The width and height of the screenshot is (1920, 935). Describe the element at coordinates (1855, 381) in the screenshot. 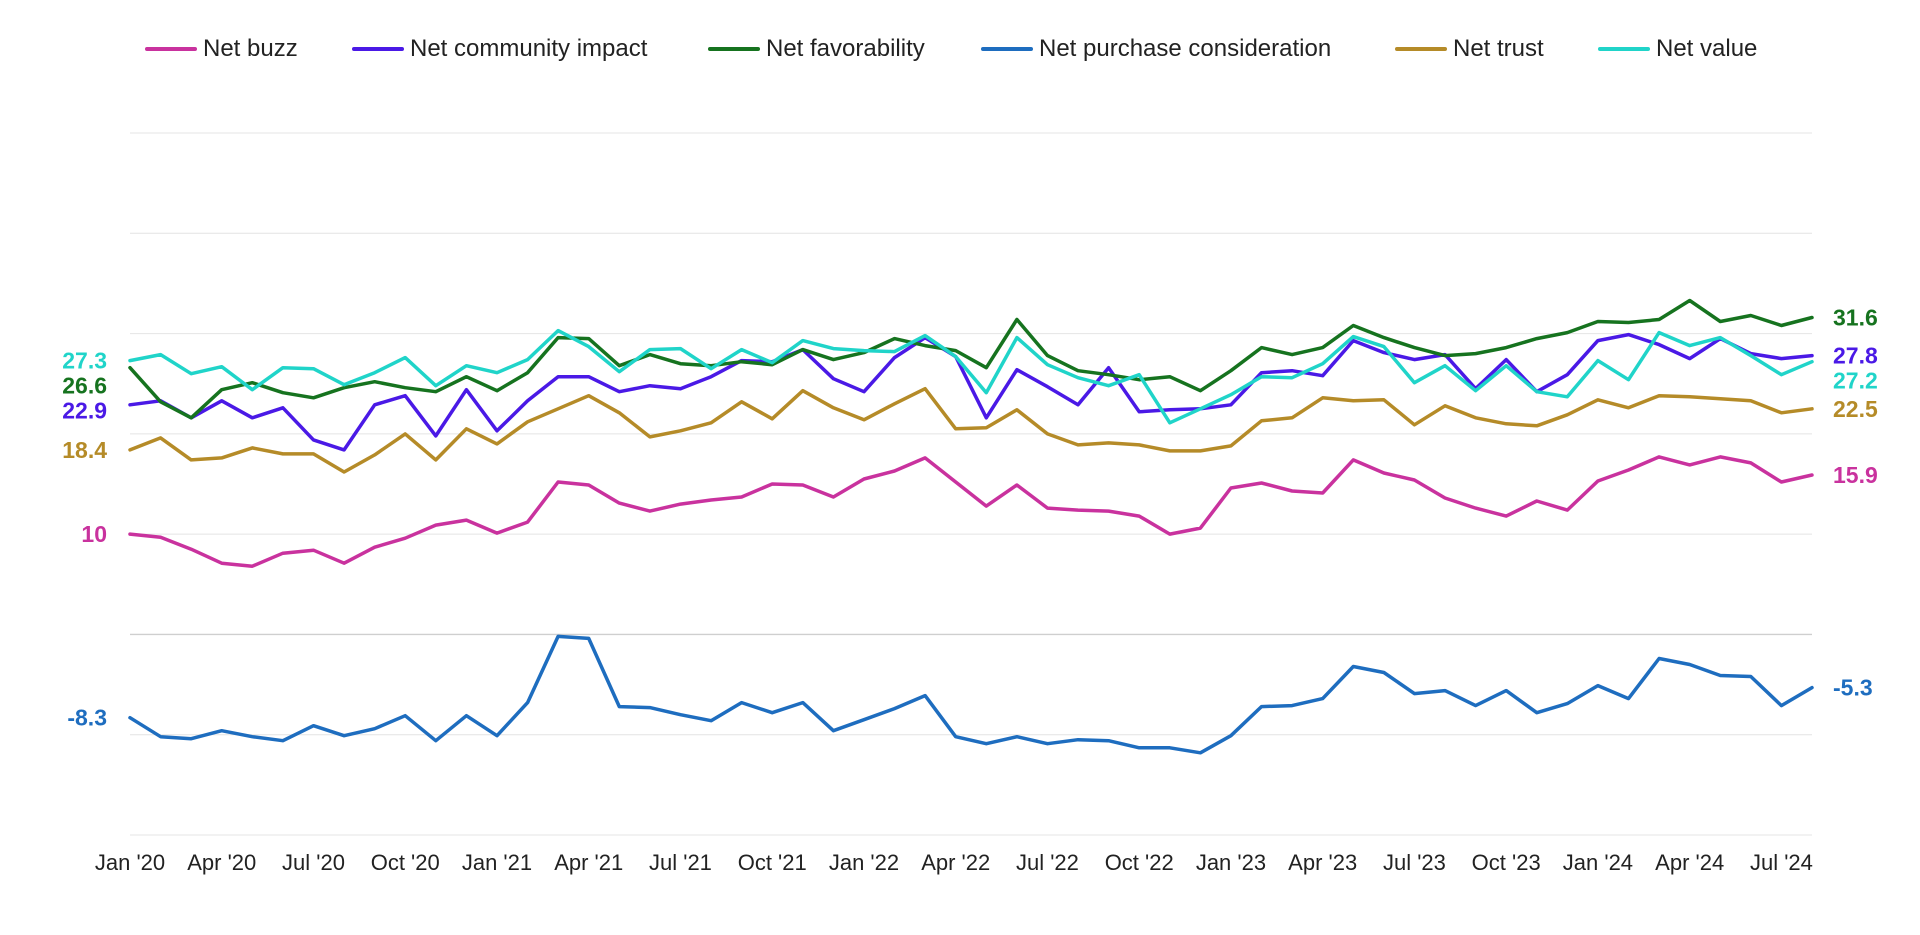

I see `end-value-label-net-value: 27.2` at that location.